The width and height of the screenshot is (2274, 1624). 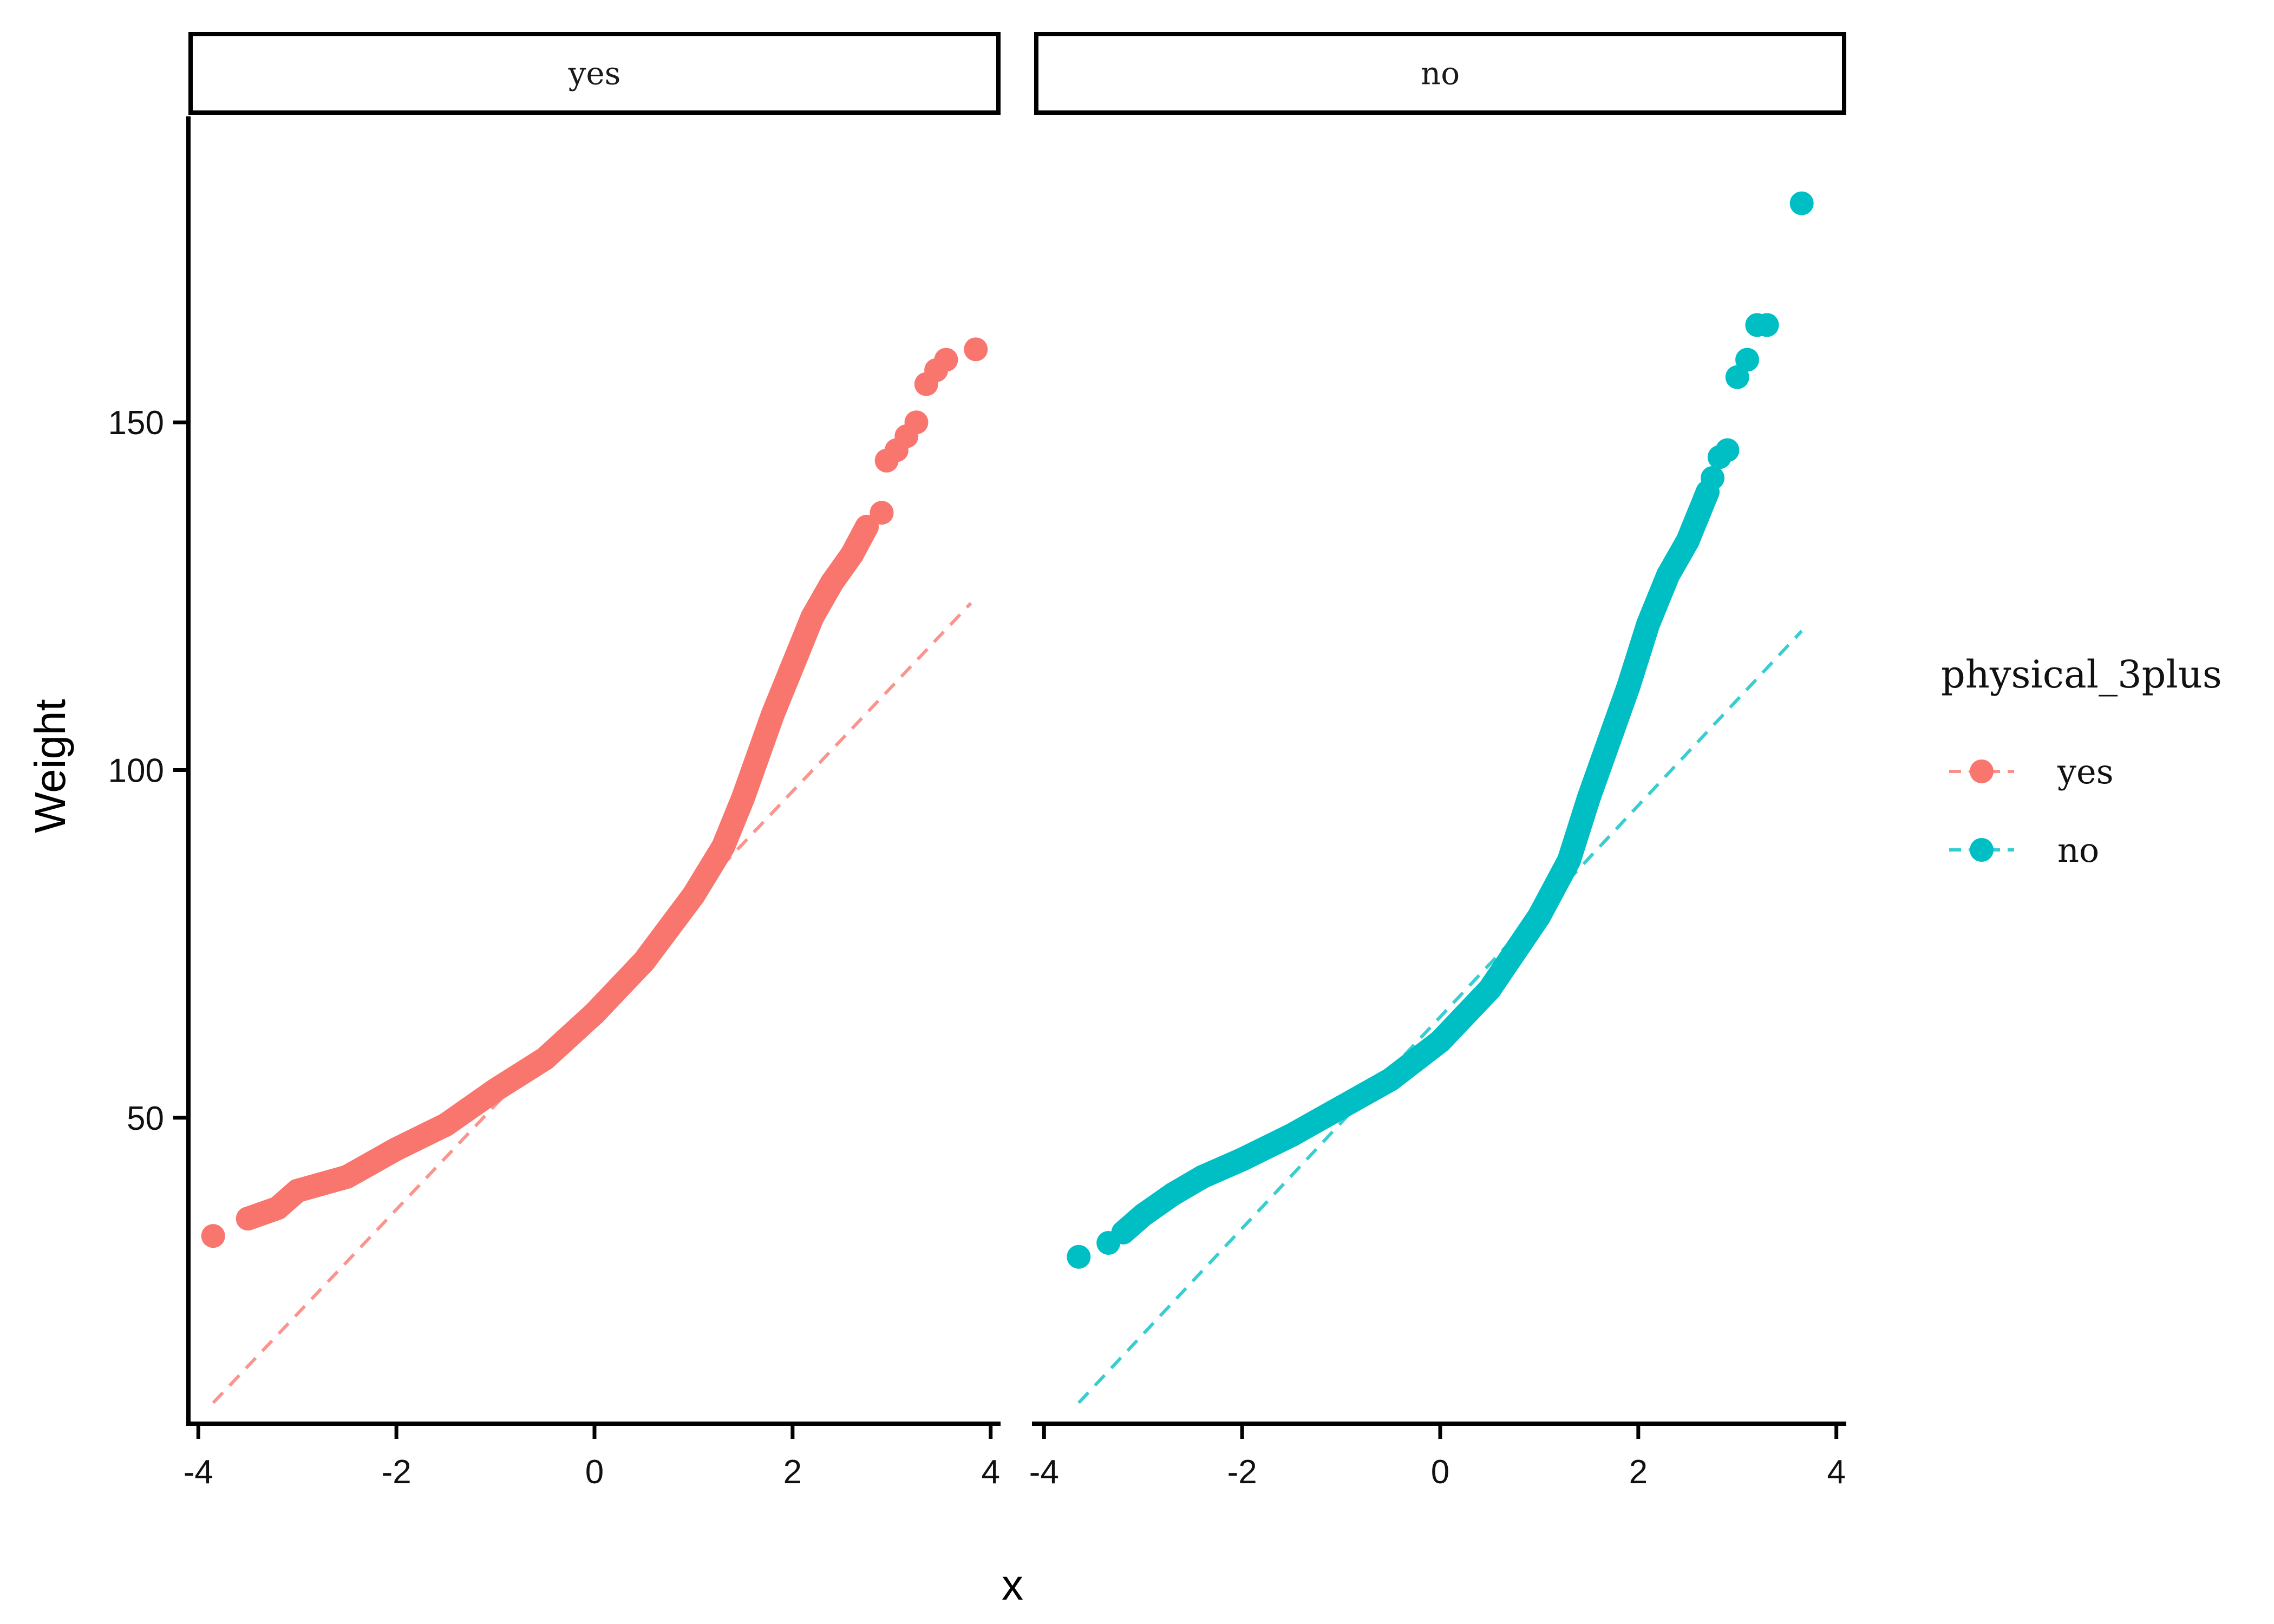 What do you see at coordinates (145, 1118) in the screenshot?
I see `y-tick-label: 50` at bounding box center [145, 1118].